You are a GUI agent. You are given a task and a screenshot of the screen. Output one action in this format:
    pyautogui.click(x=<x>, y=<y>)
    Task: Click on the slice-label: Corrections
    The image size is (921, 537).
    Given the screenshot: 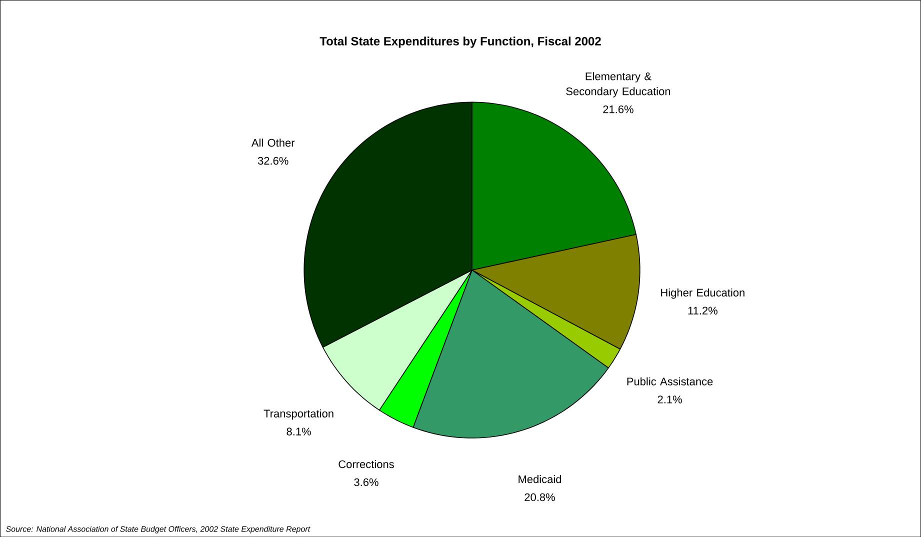 What is the action you would take?
    pyautogui.click(x=366, y=464)
    